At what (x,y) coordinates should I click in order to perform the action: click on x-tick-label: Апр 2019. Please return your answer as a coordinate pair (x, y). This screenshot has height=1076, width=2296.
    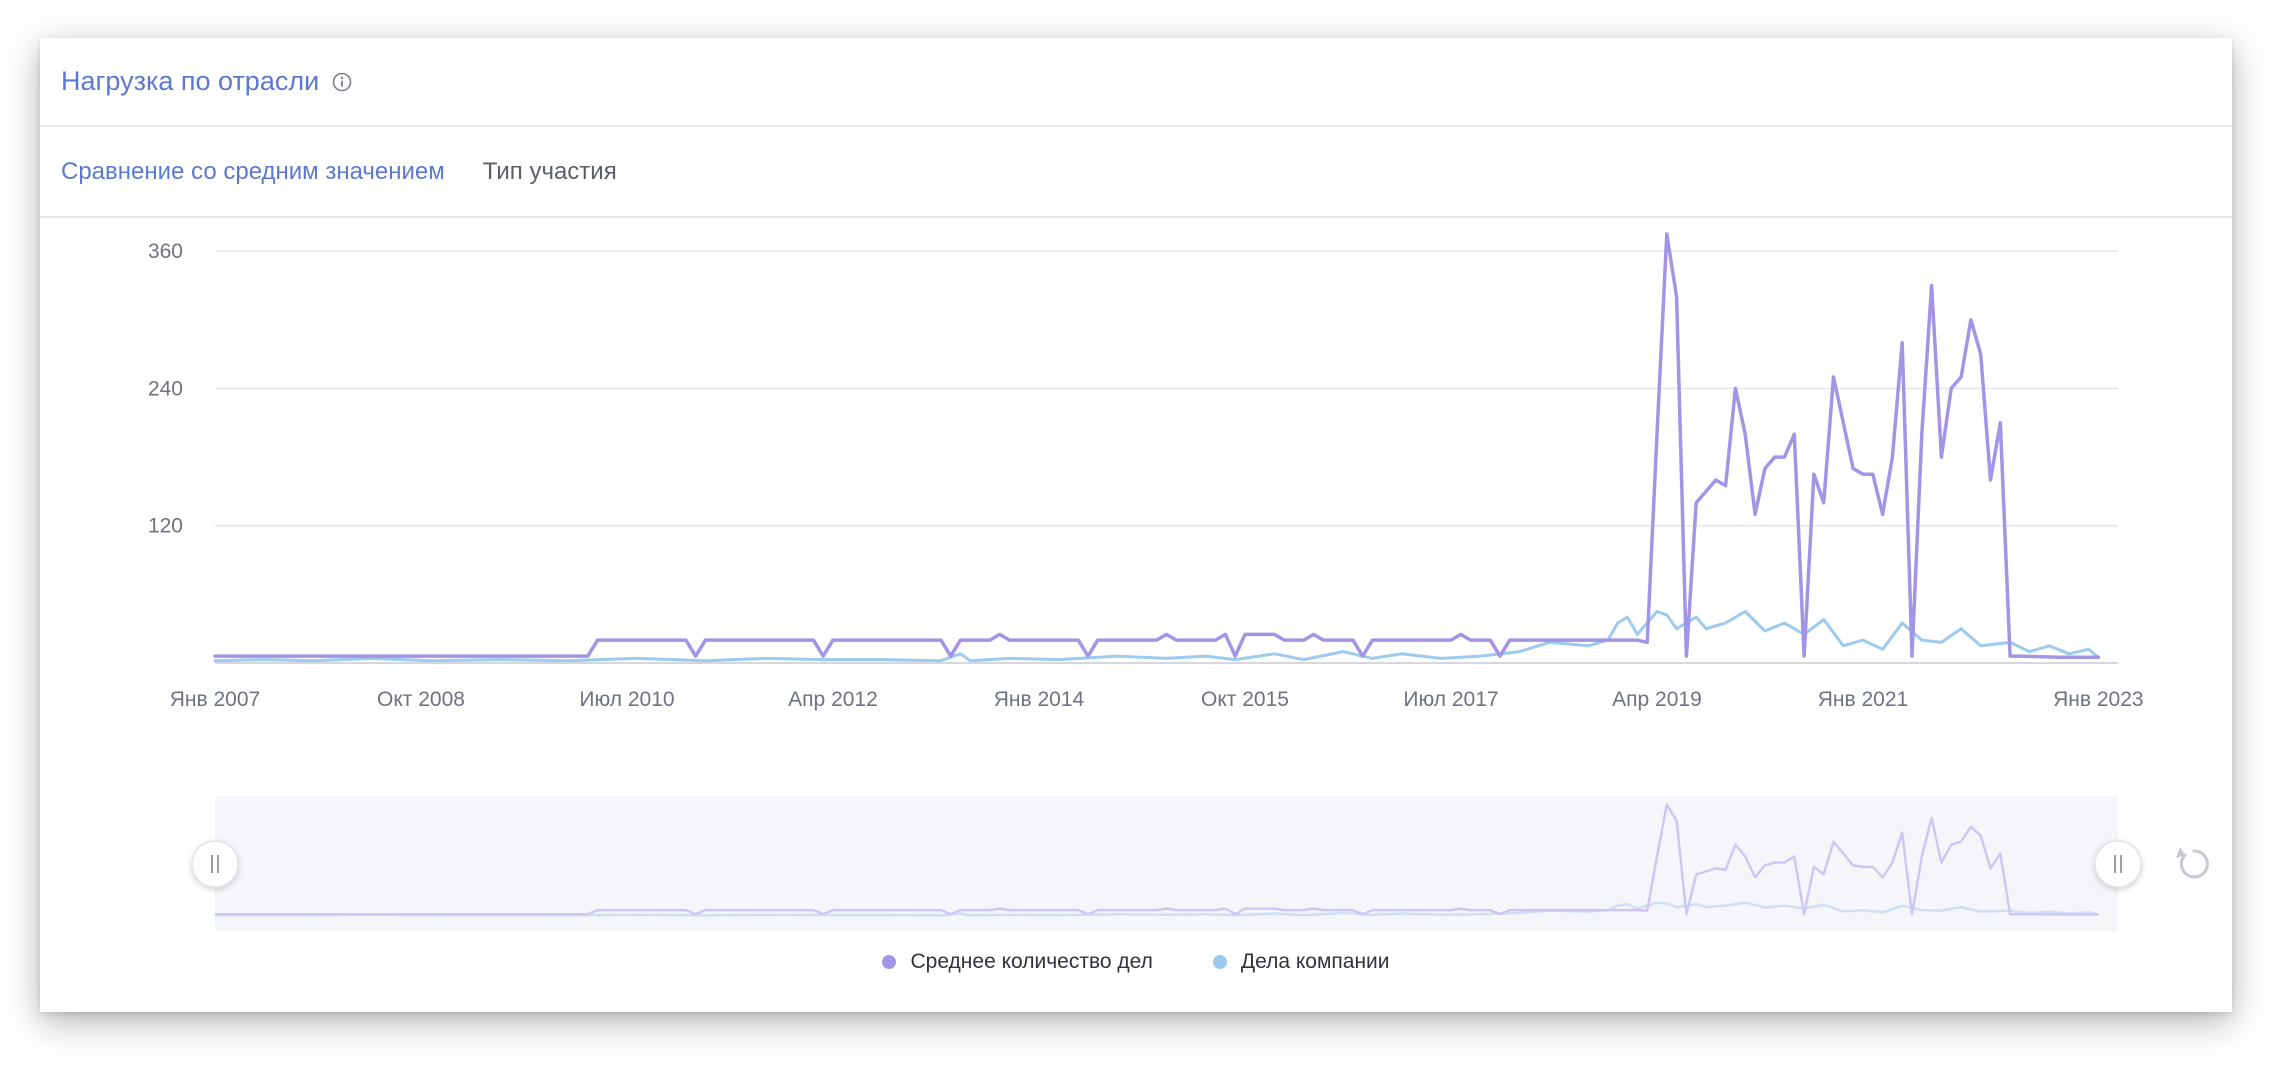
    Looking at the image, I should click on (1657, 699).